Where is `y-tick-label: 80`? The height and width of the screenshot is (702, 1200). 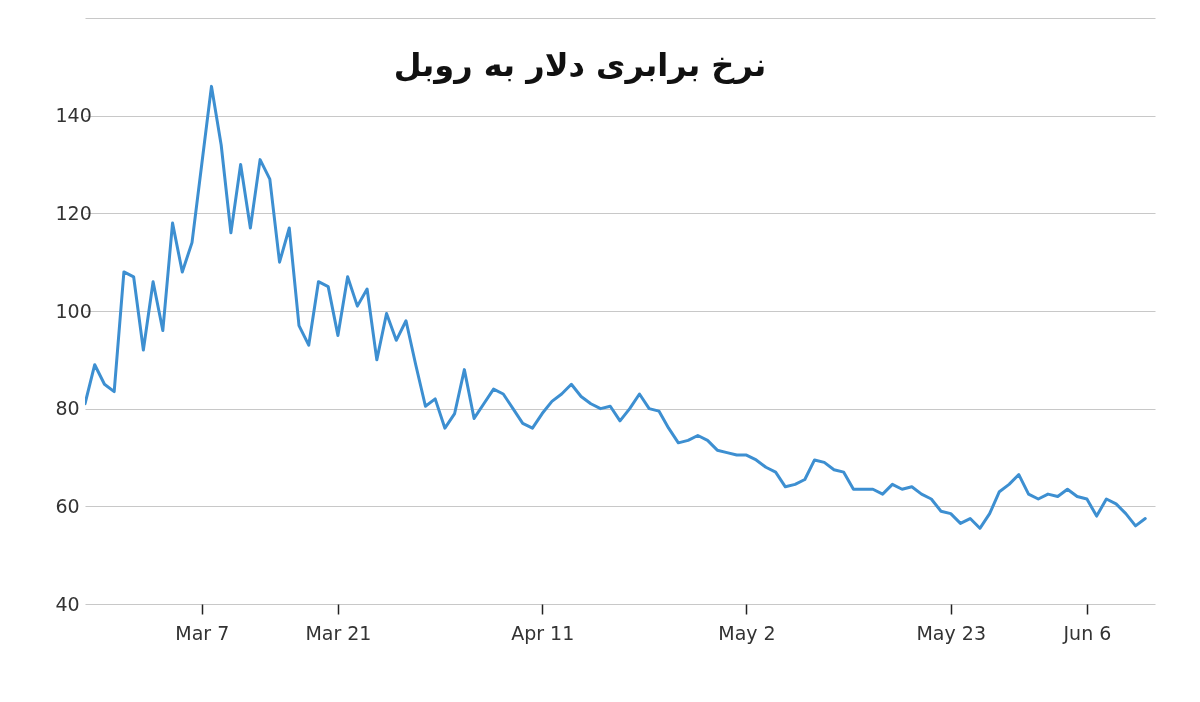 y-tick-label: 80 is located at coordinates (67, 408).